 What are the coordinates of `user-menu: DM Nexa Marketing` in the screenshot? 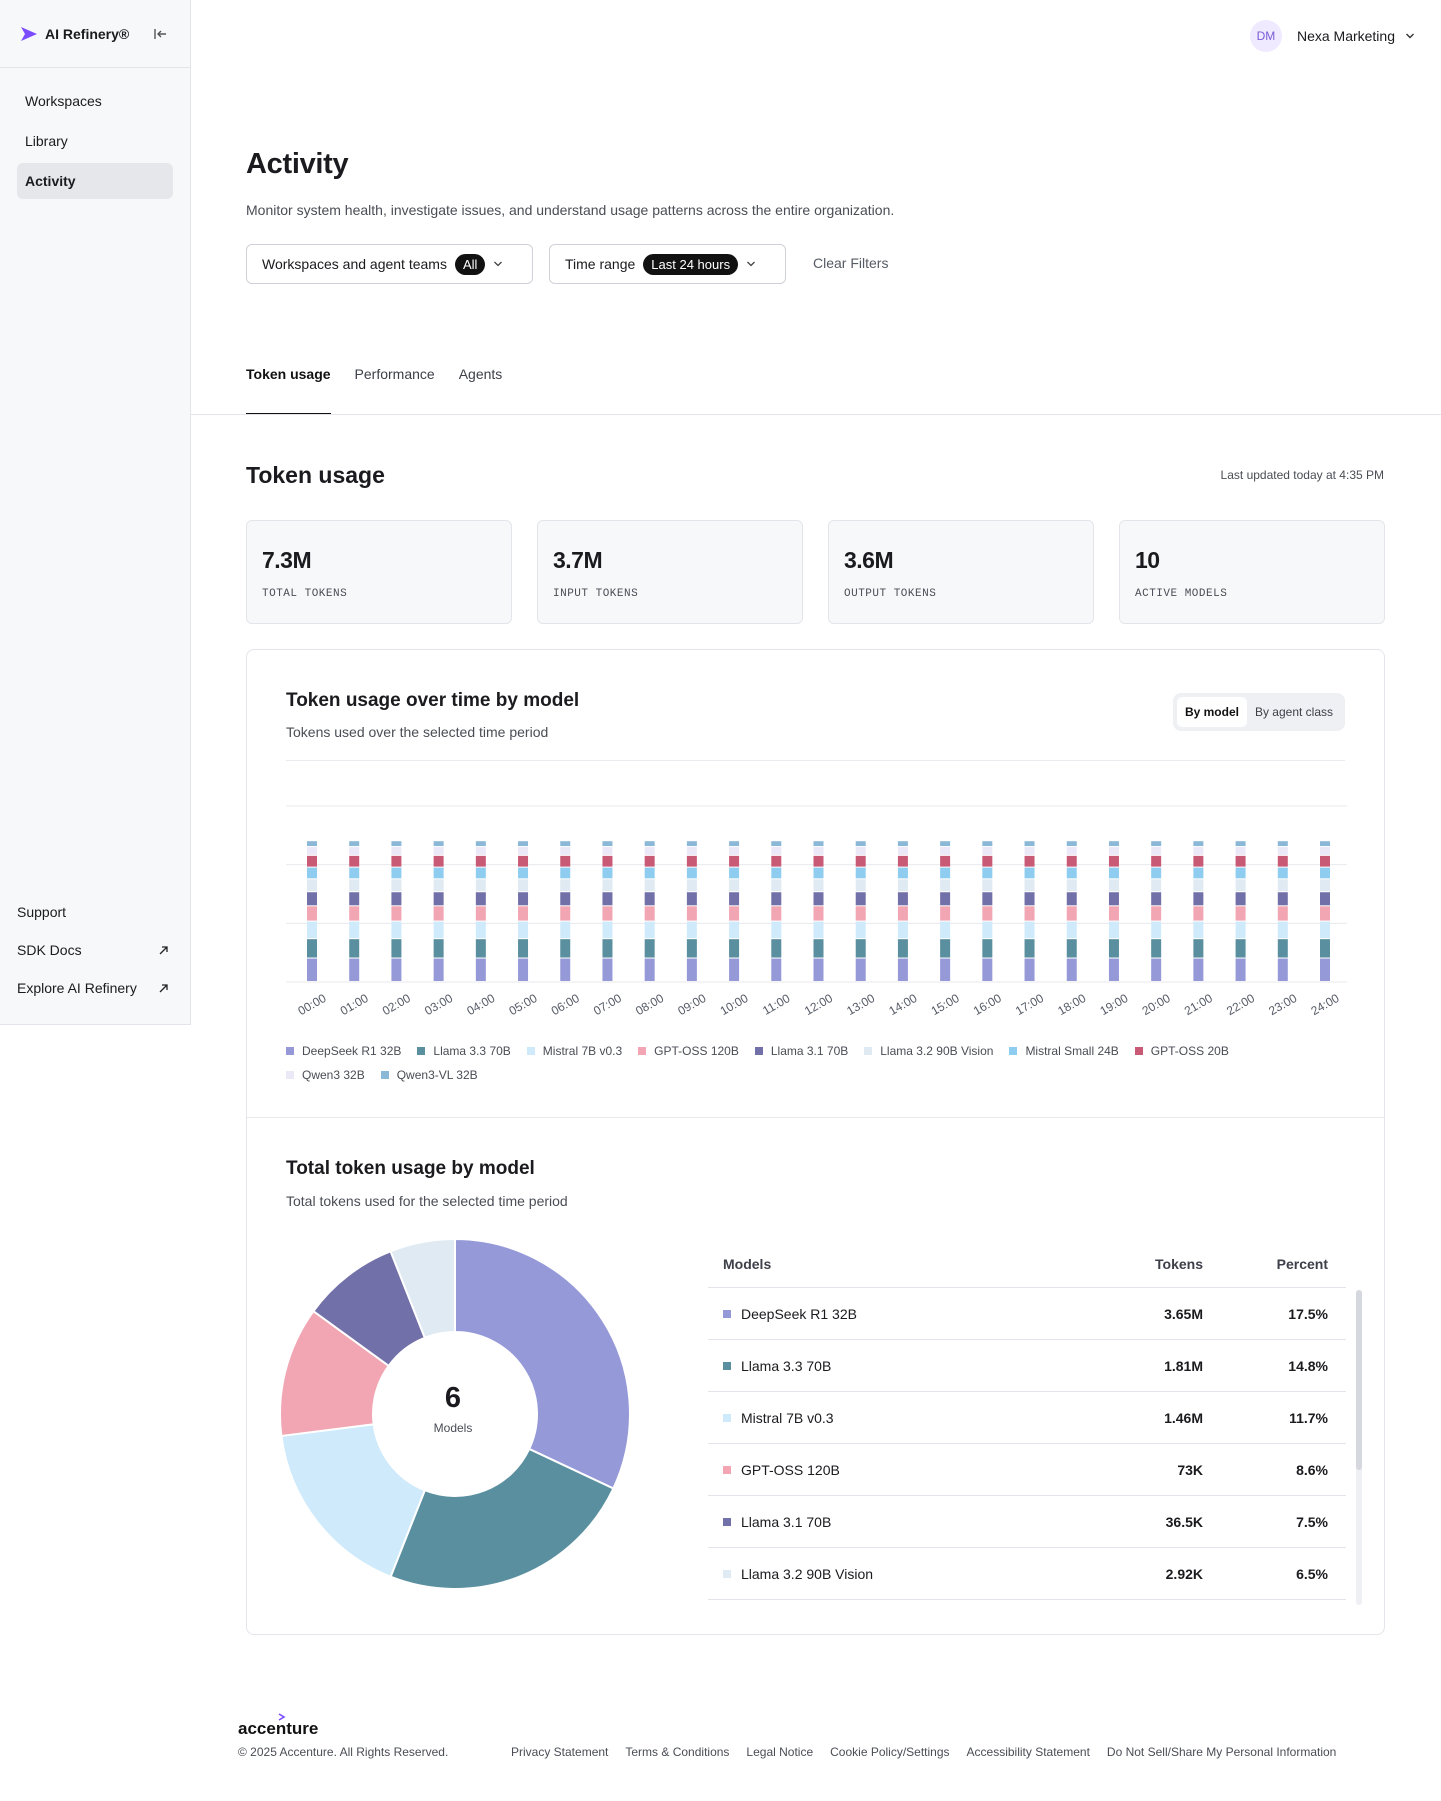 It's located at (1332, 36).